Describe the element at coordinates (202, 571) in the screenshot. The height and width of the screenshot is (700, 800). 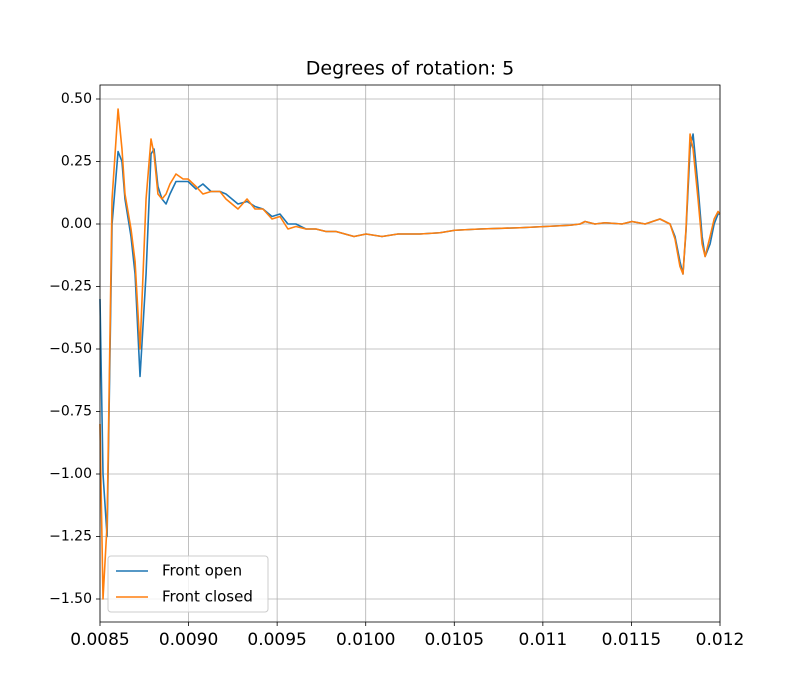
I see `legend-label: Front open` at that location.